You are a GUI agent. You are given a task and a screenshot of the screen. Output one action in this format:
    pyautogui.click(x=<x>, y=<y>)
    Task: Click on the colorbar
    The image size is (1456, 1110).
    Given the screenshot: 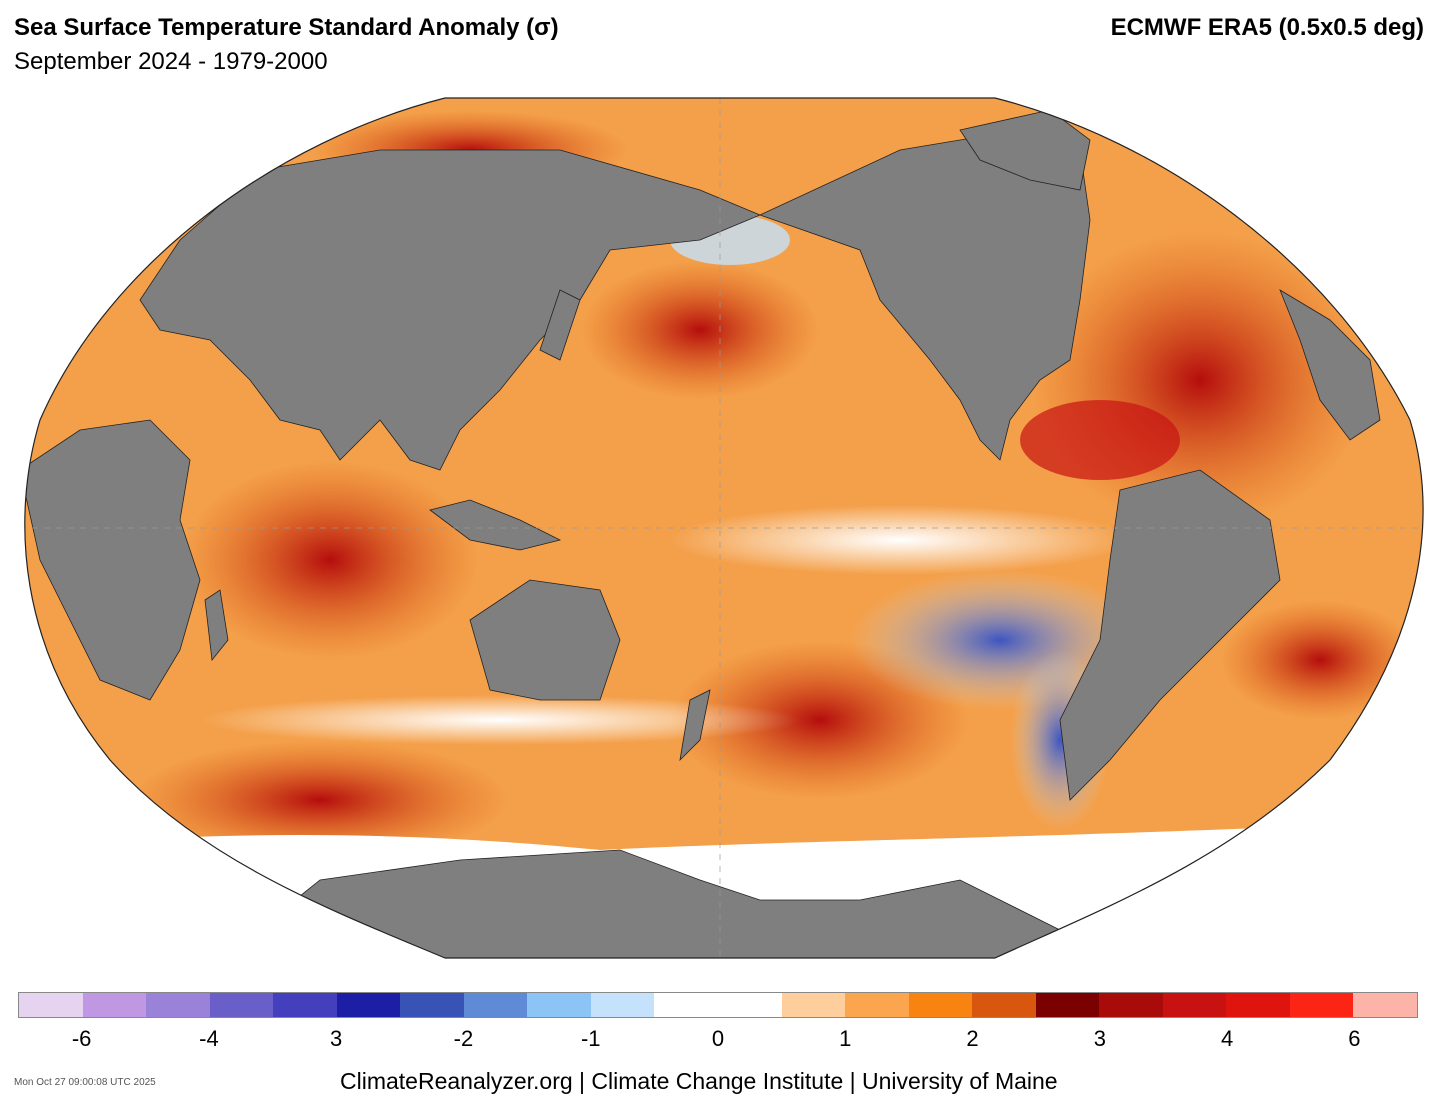 What is the action you would take?
    pyautogui.click(x=718, y=1005)
    